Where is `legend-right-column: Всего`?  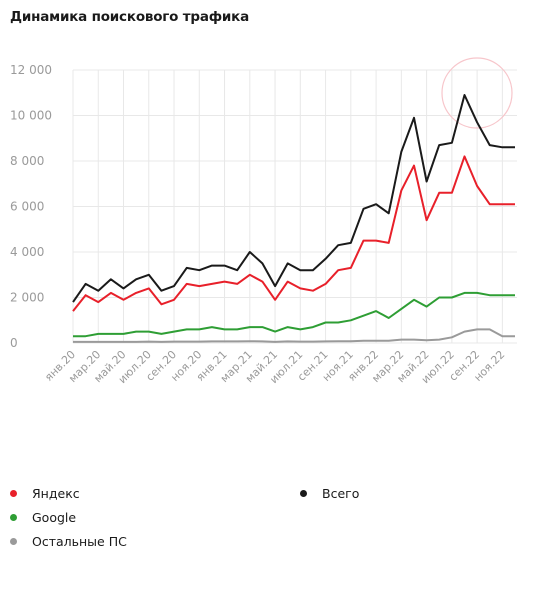 legend-right-column: Всего is located at coordinates (329, 493).